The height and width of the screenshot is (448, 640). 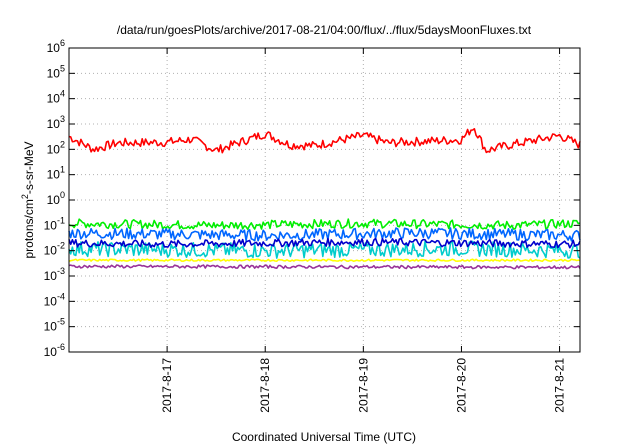 I want to click on y-axis-label-rest: -s-sr-MeV, so click(x=29, y=167).